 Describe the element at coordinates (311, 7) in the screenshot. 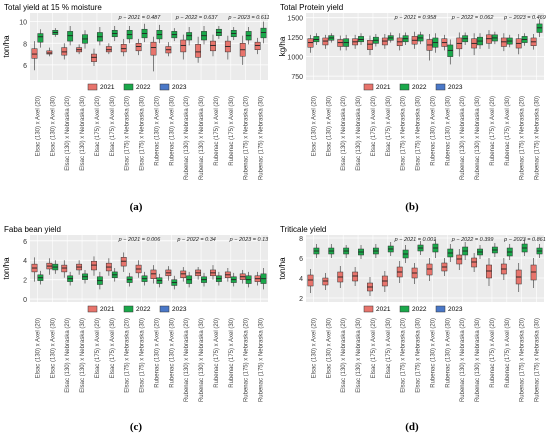

I see `chart-title: Total Protein yield` at that location.